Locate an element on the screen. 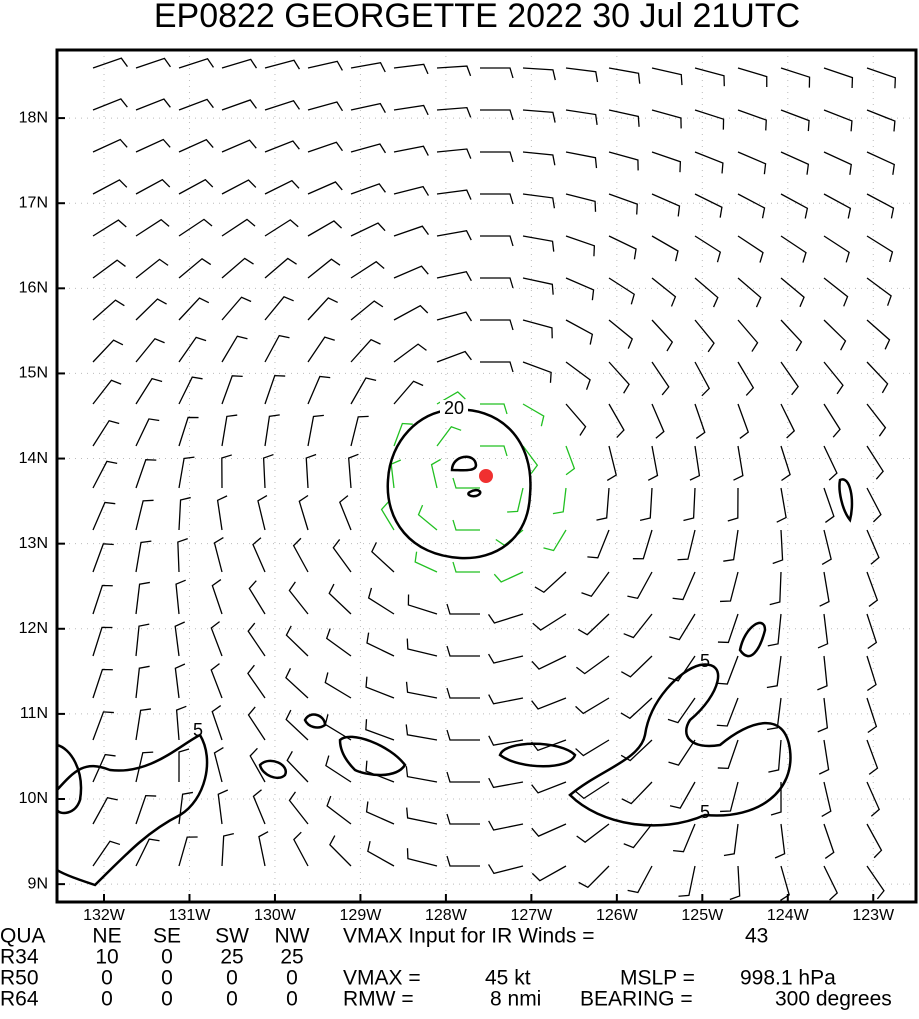 The height and width of the screenshot is (1019, 919). info-cell: 0 is located at coordinates (232, 978).